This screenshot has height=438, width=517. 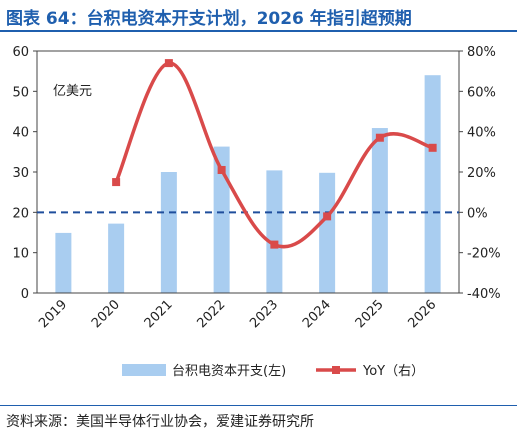 What do you see at coordinates (379, 210) in the screenshot?
I see `bar-2025` at bounding box center [379, 210].